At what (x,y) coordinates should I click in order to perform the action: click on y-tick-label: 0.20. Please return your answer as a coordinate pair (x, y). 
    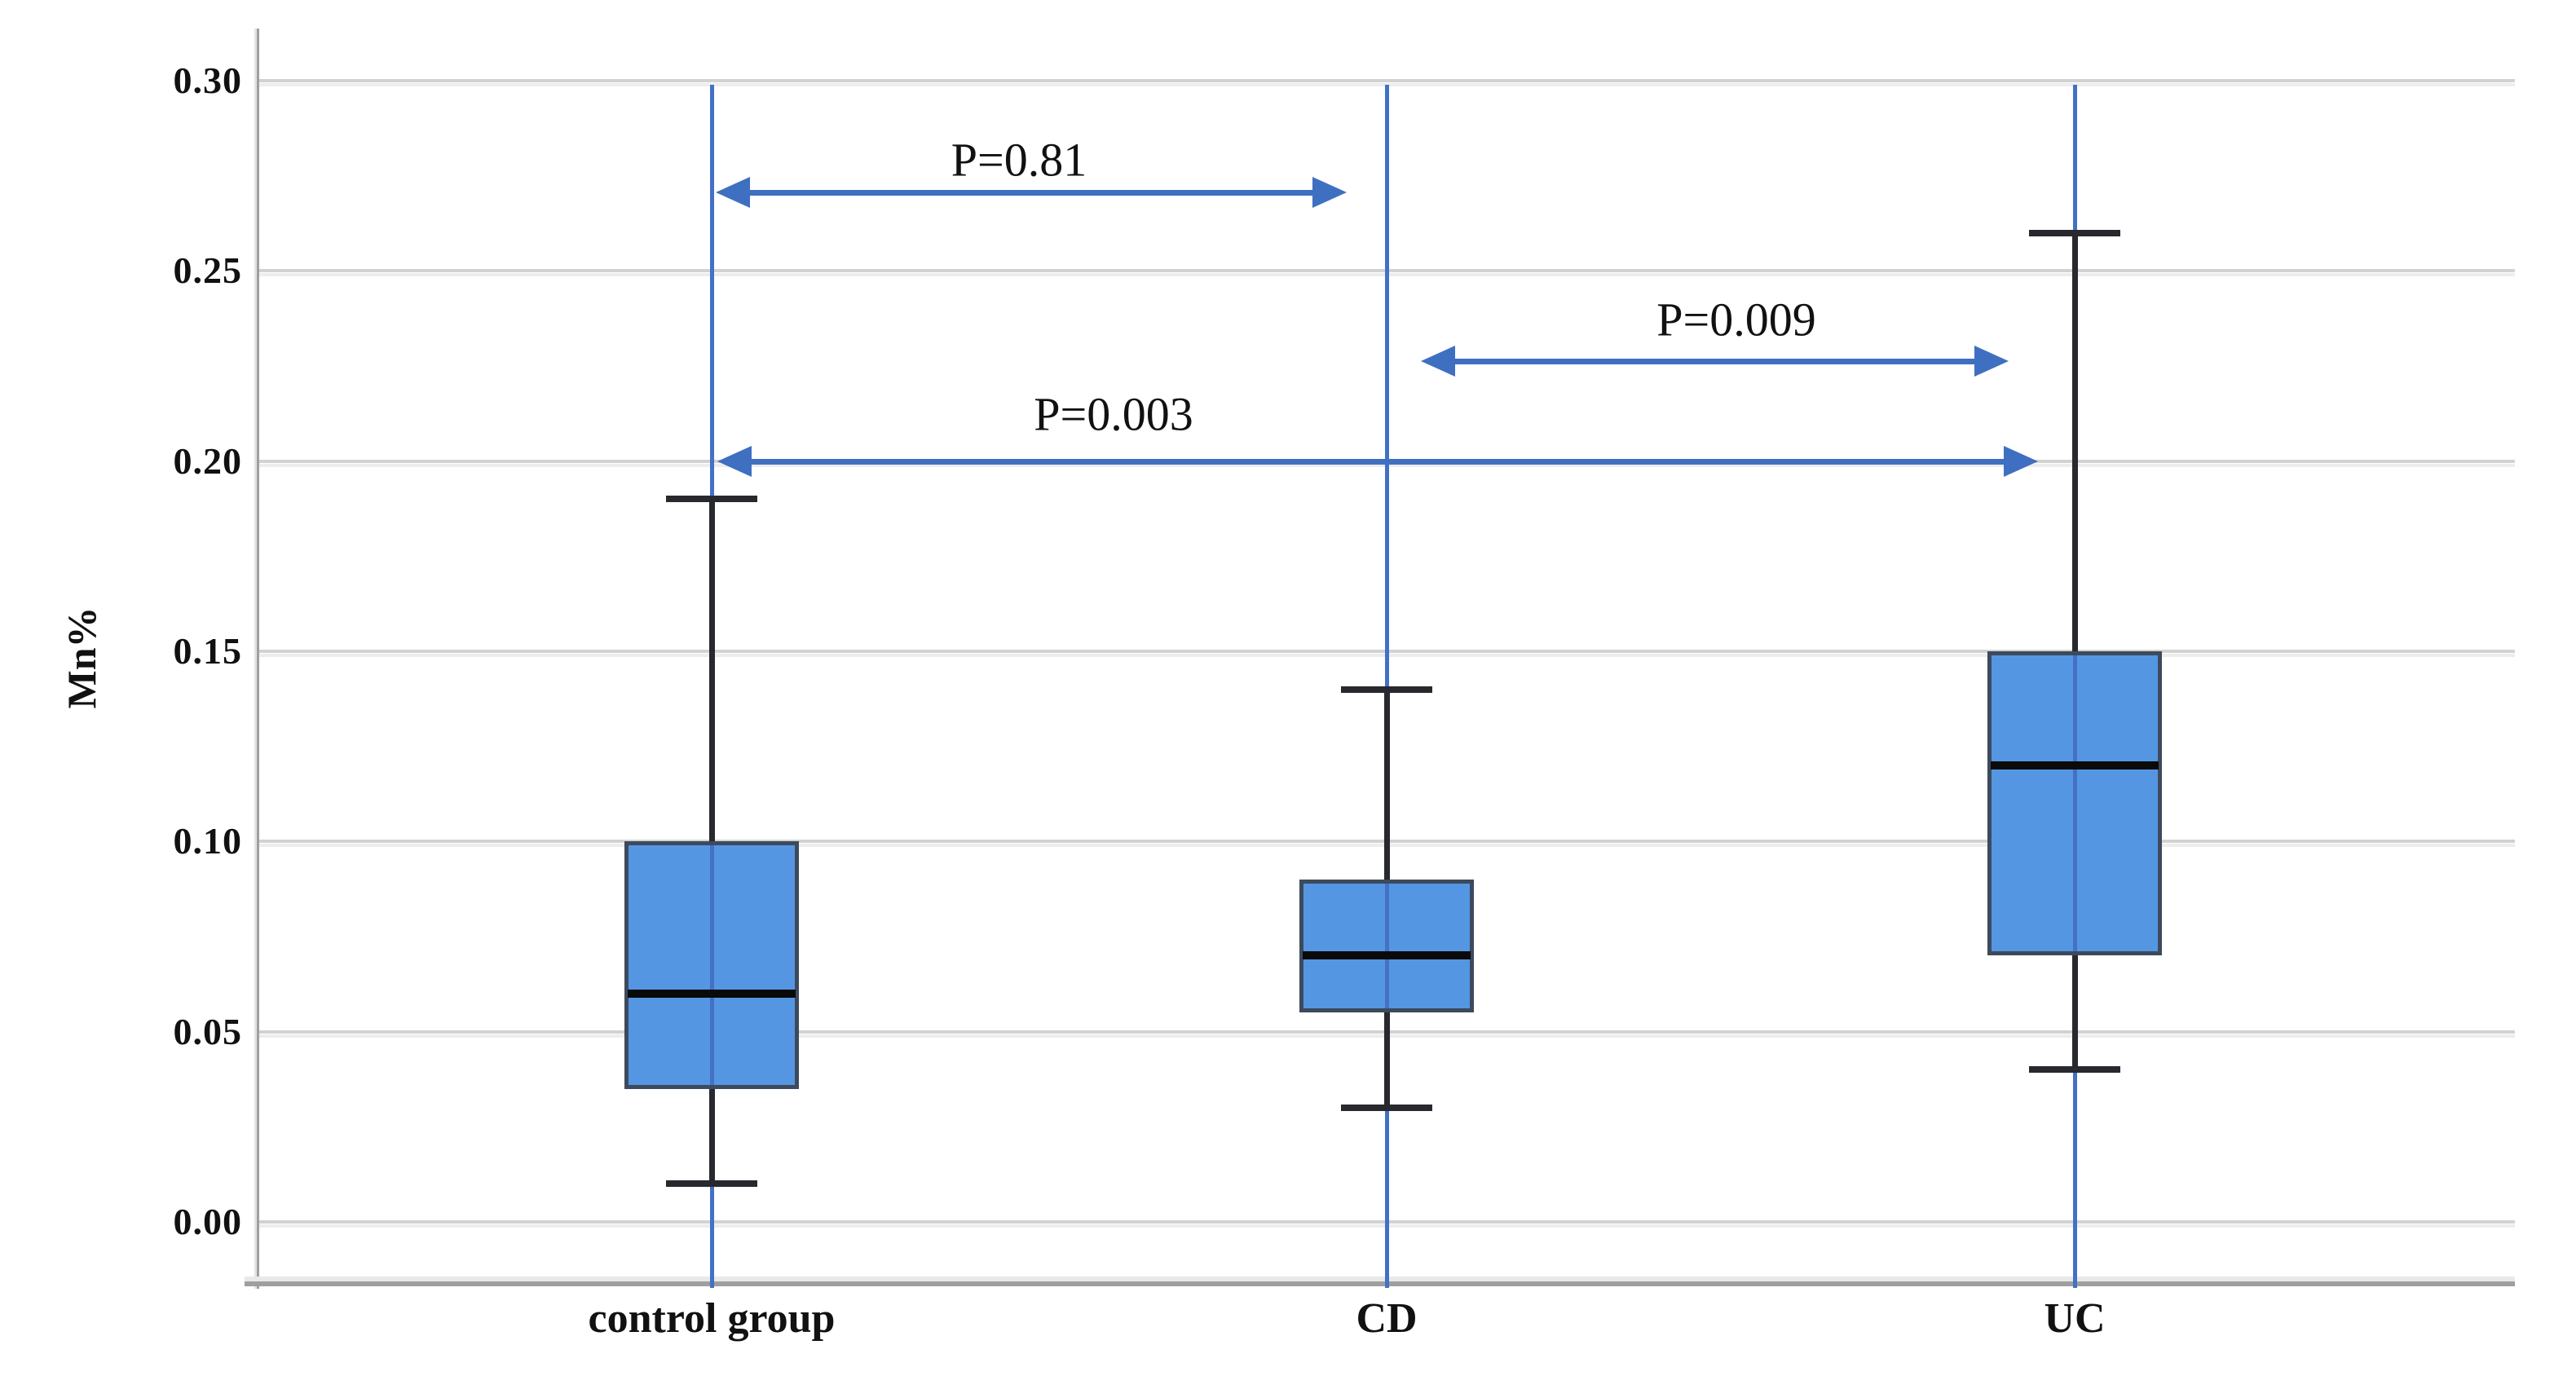
    Looking at the image, I should click on (207, 460).